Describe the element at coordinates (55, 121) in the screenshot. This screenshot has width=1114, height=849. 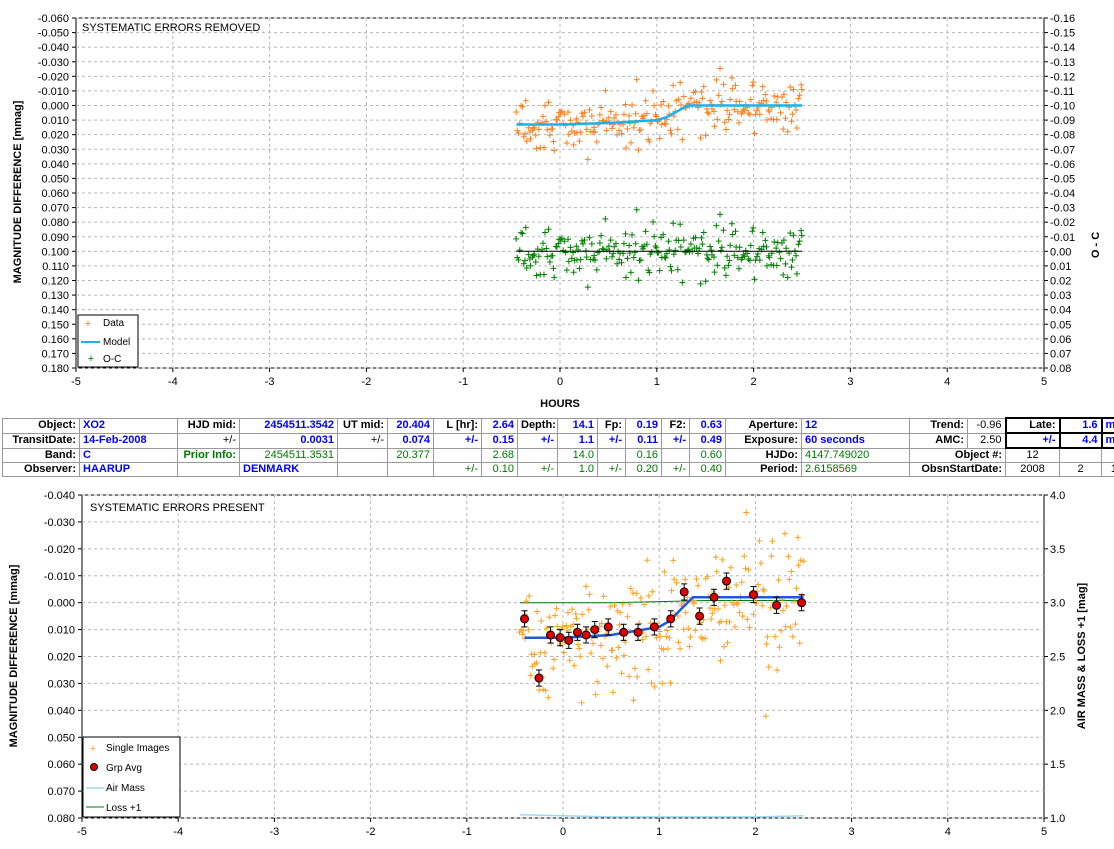
I see `y-tick-label: 0.010` at that location.